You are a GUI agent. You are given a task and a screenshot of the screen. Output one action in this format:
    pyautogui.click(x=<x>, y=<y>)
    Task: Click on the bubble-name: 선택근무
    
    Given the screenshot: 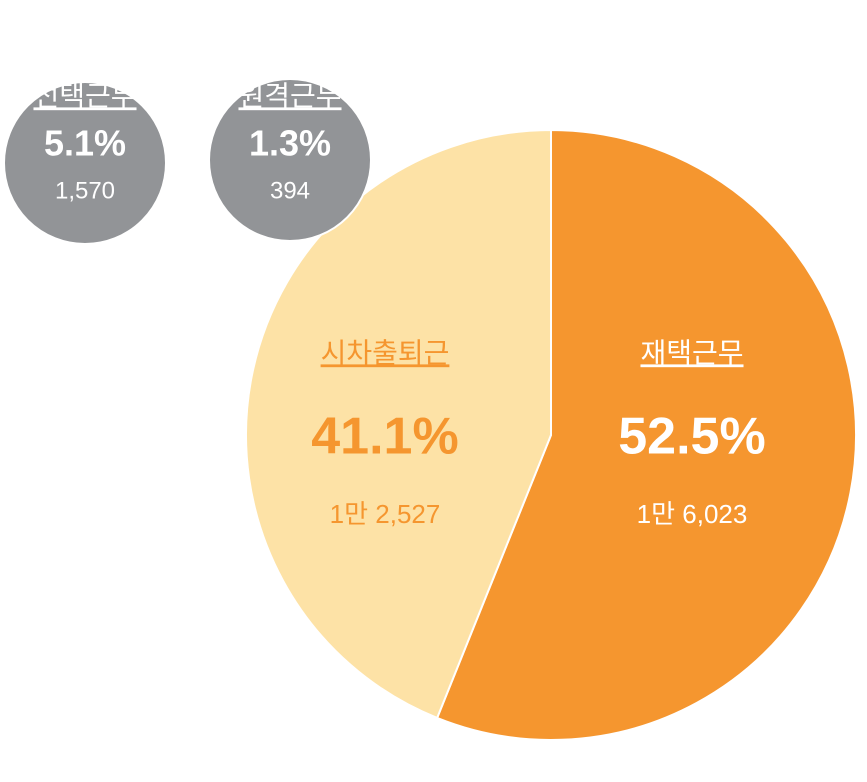 What is the action you would take?
    pyautogui.click(x=84, y=95)
    